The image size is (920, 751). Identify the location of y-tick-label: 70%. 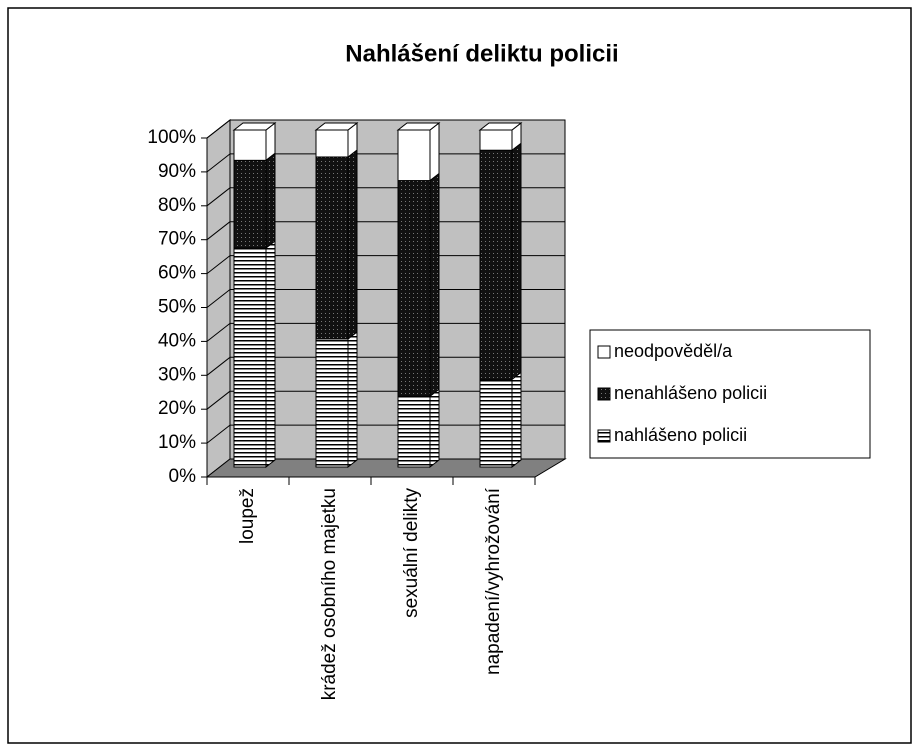
(177, 239).